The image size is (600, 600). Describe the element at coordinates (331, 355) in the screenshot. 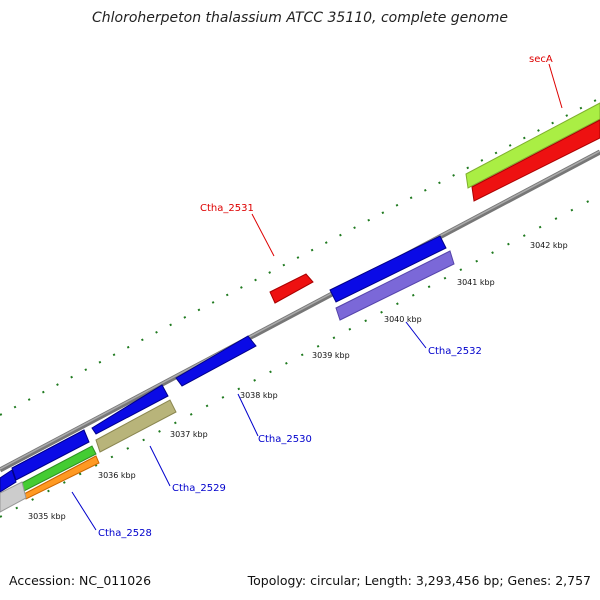

I see `scale-label-3039: 3039 kbp` at that location.